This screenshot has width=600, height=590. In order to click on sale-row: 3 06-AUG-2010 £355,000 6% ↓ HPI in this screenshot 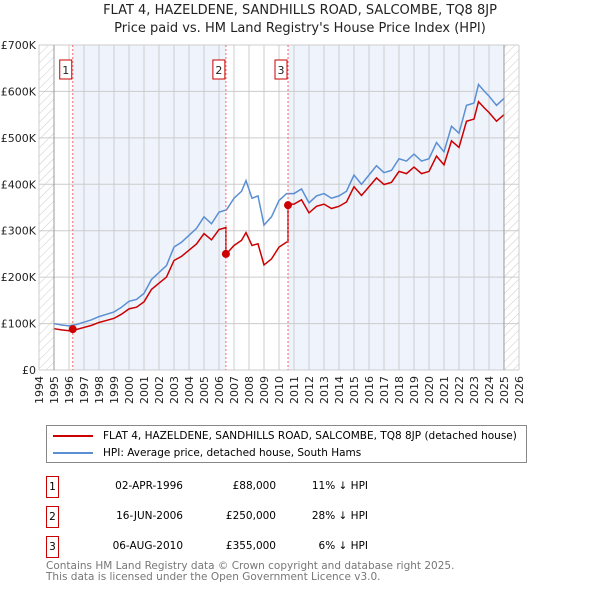, I will do `click(246, 547)`.